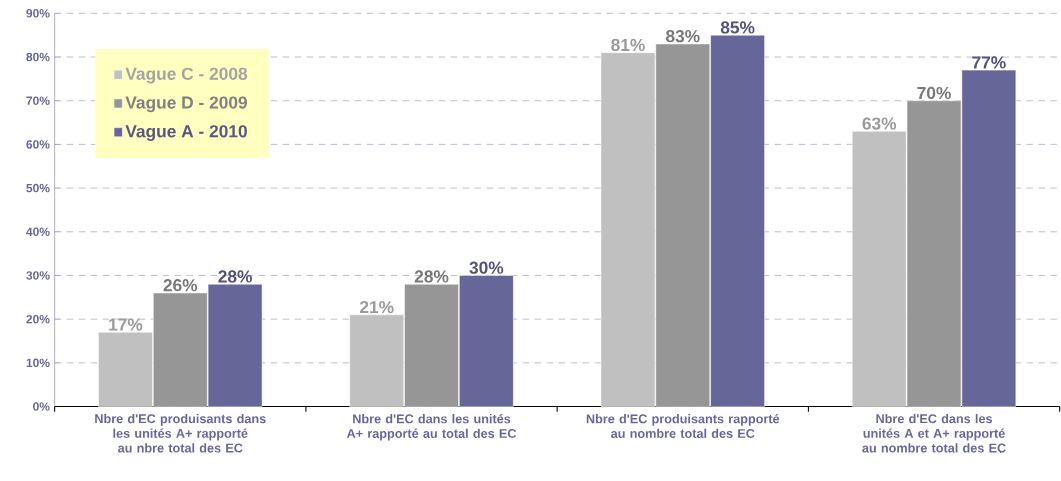  What do you see at coordinates (683, 425) in the screenshot?
I see `x-tick-label: Nbre d'EC produisants rapporté au nombre total des EC` at bounding box center [683, 425].